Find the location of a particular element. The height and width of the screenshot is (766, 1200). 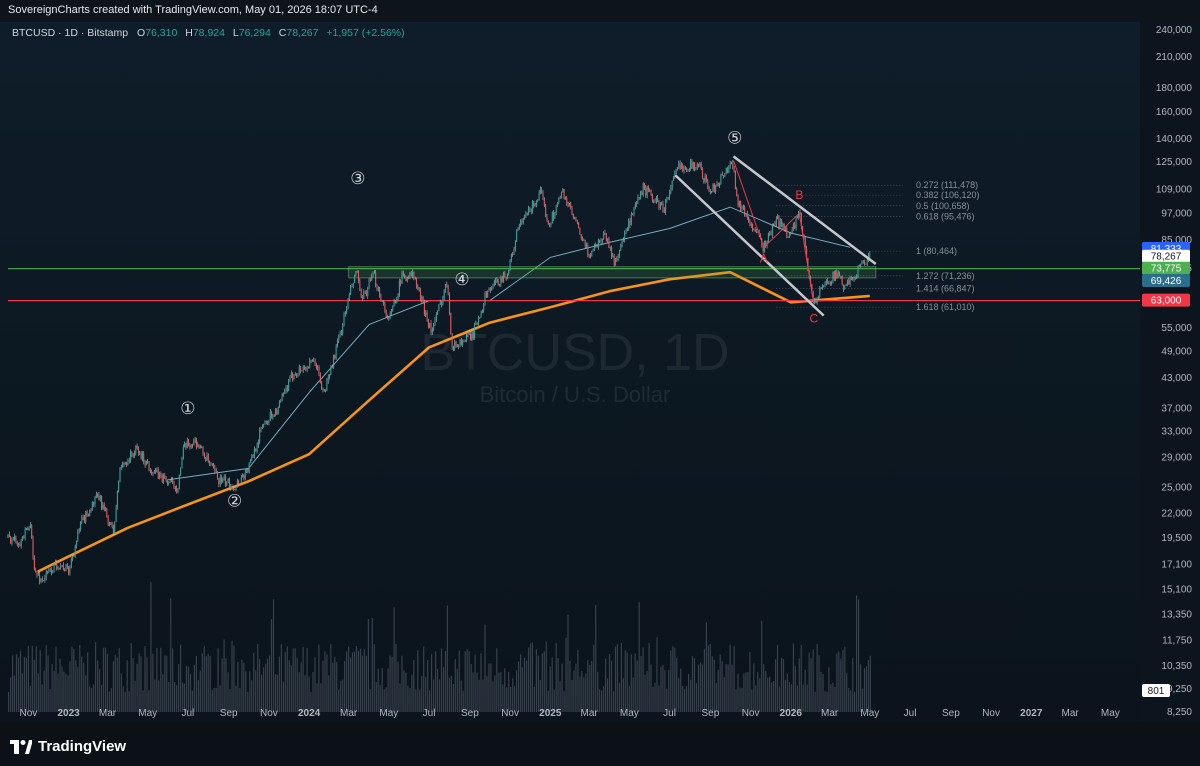

time-tick-label: Sep is located at coordinates (229, 713).